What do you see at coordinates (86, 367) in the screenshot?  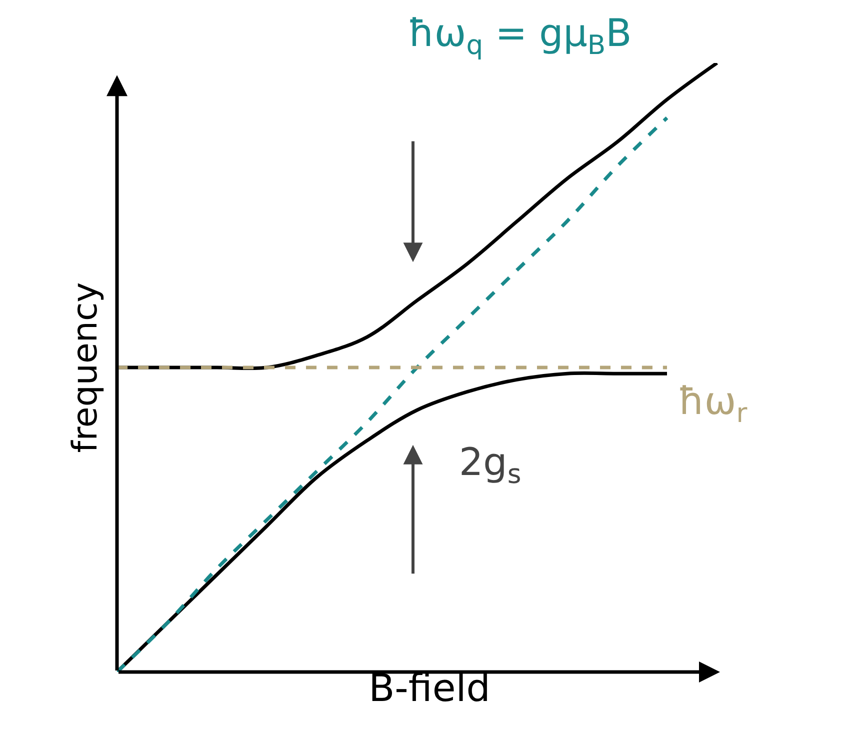 I see `y-axis-title: frequency` at bounding box center [86, 367].